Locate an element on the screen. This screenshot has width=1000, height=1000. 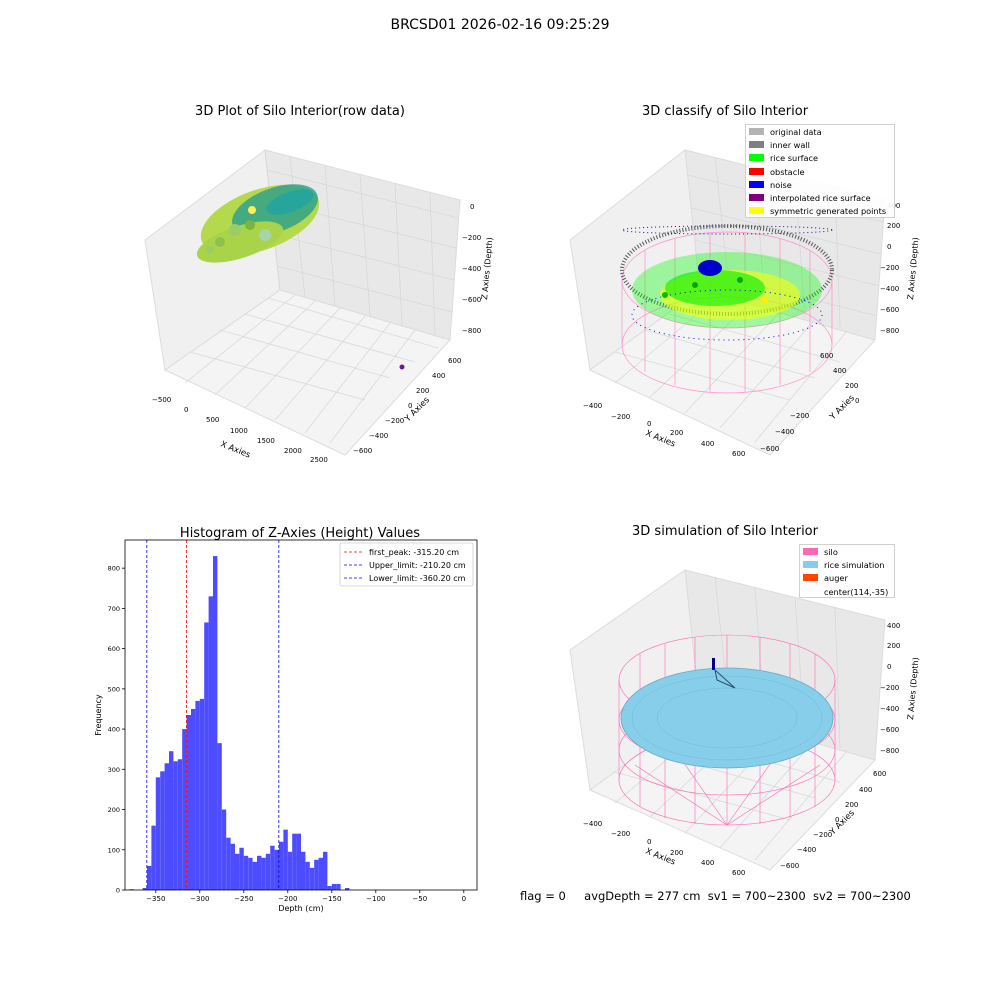
z-tick: 200 is located at coordinates (893, 646).